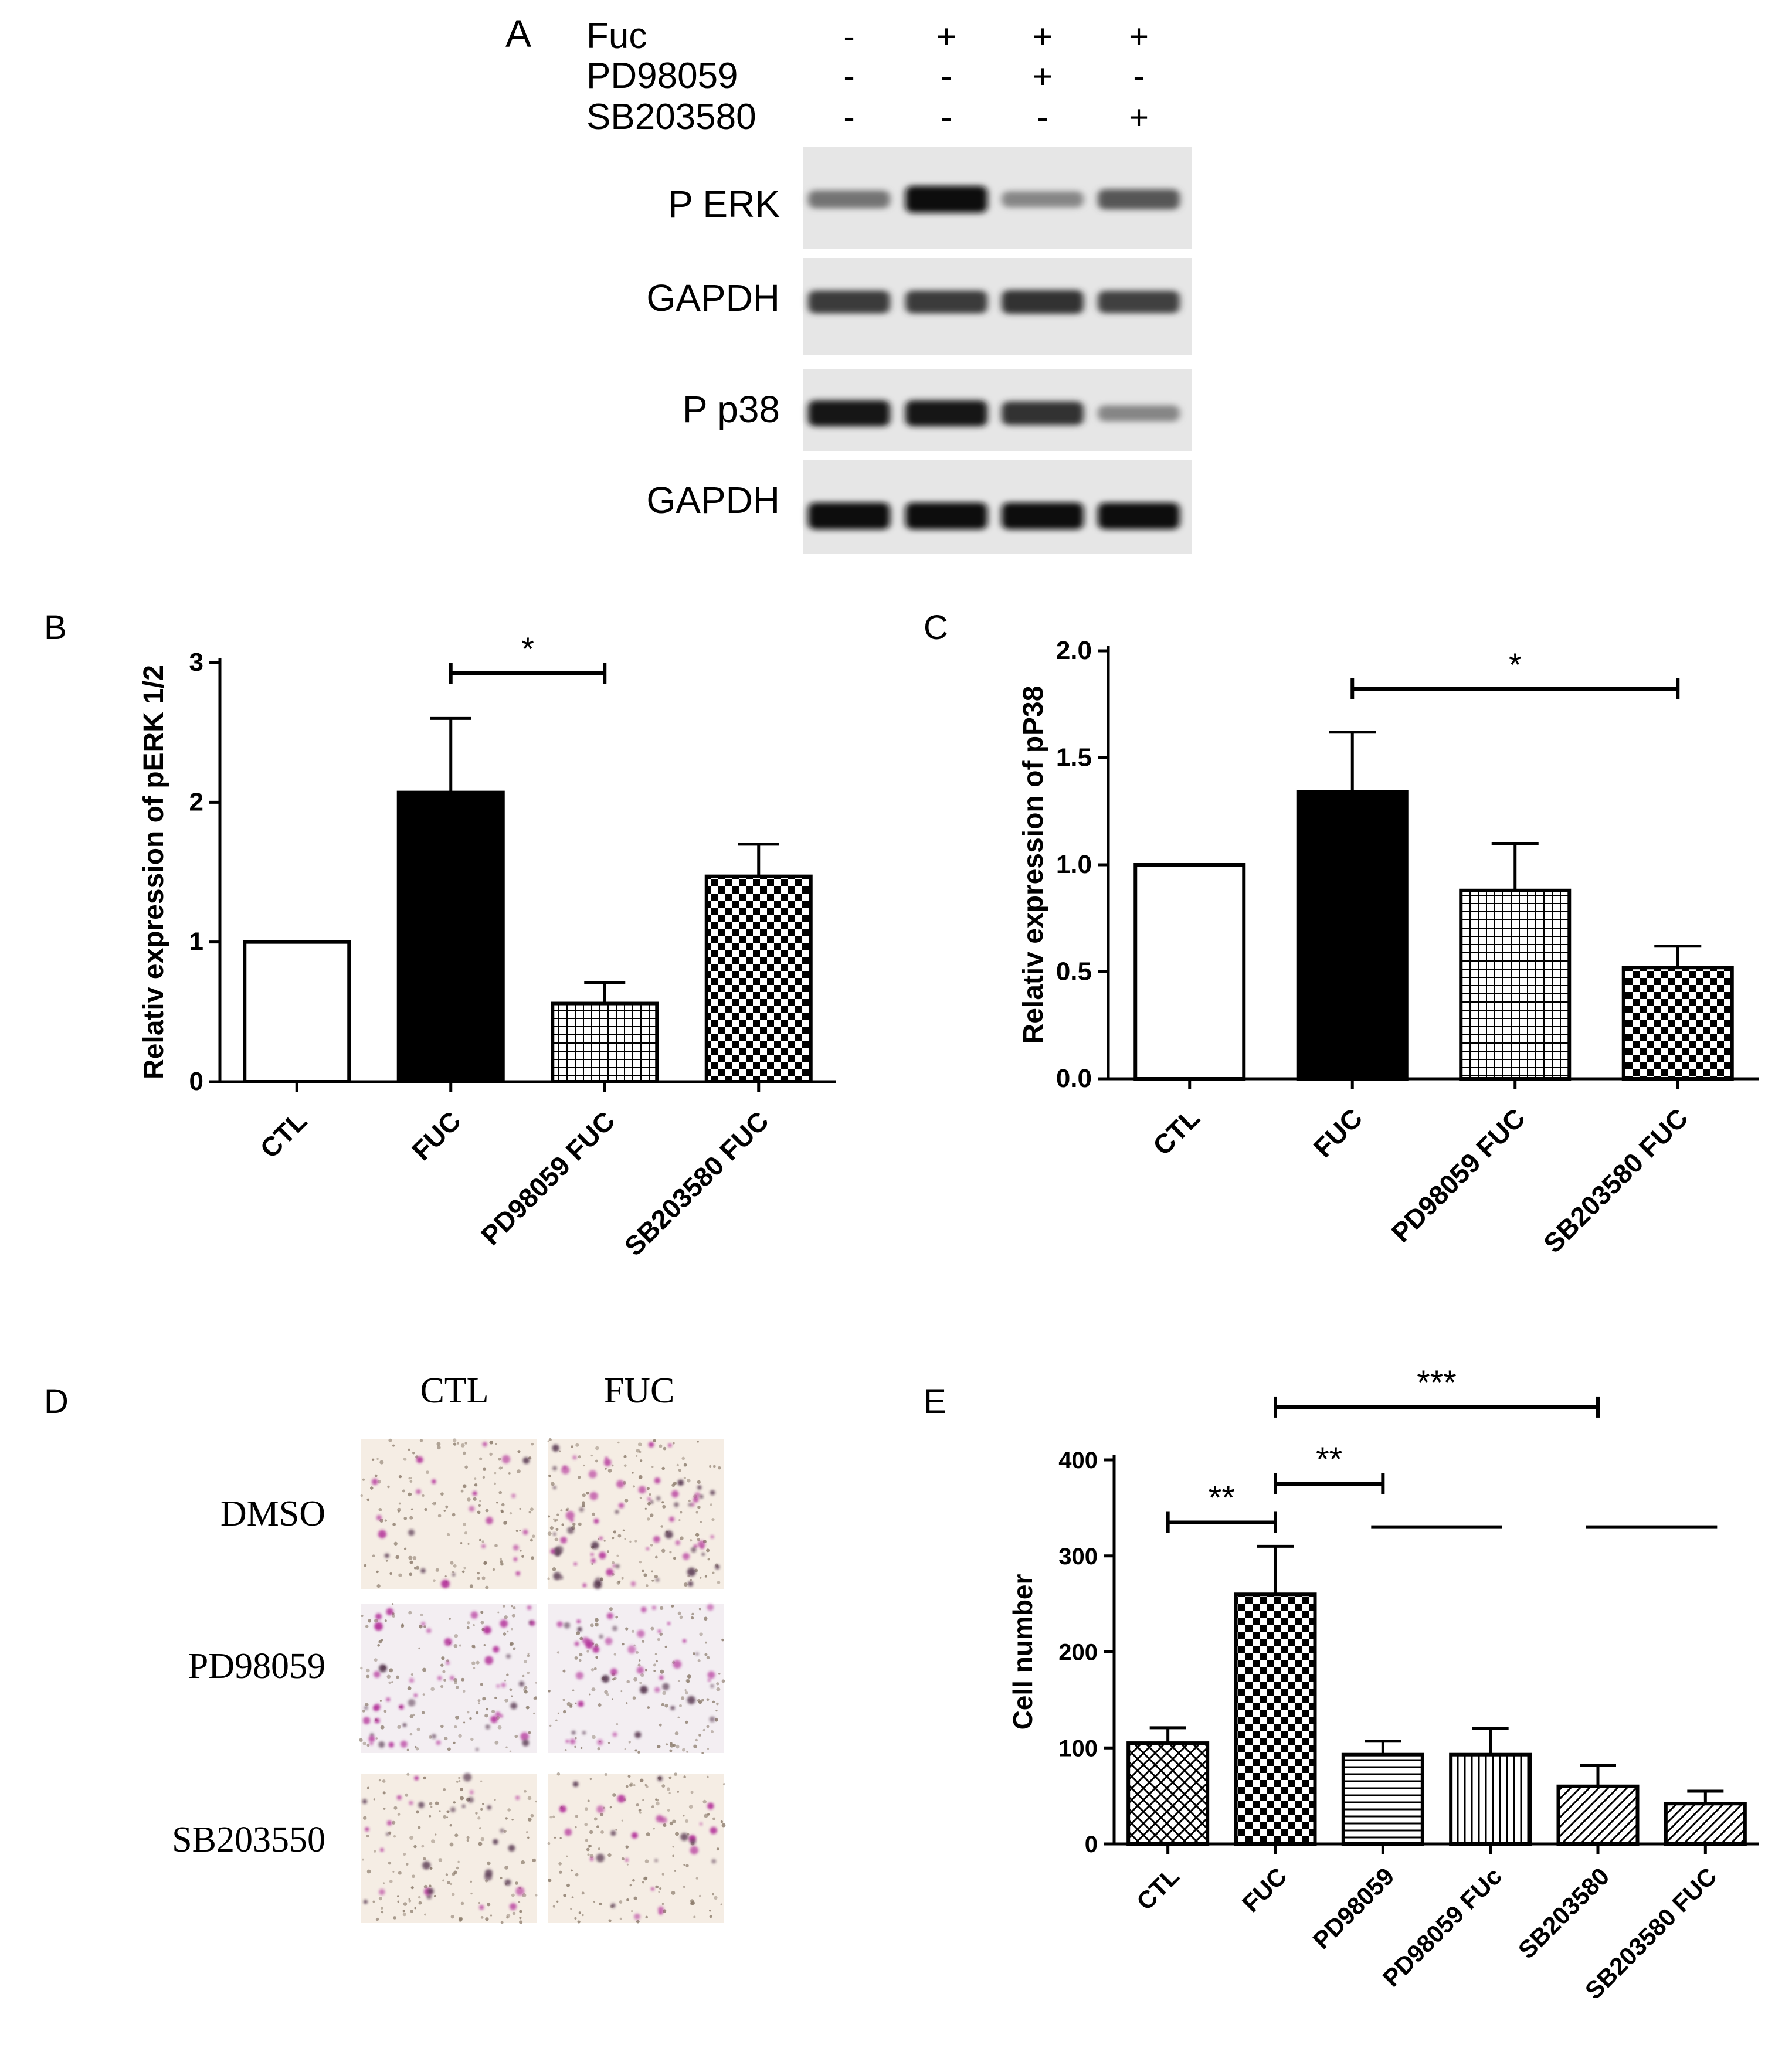 The image size is (1792, 2055). Describe the element at coordinates (636, 1514) in the screenshot. I see `micrograph-background` at that location.